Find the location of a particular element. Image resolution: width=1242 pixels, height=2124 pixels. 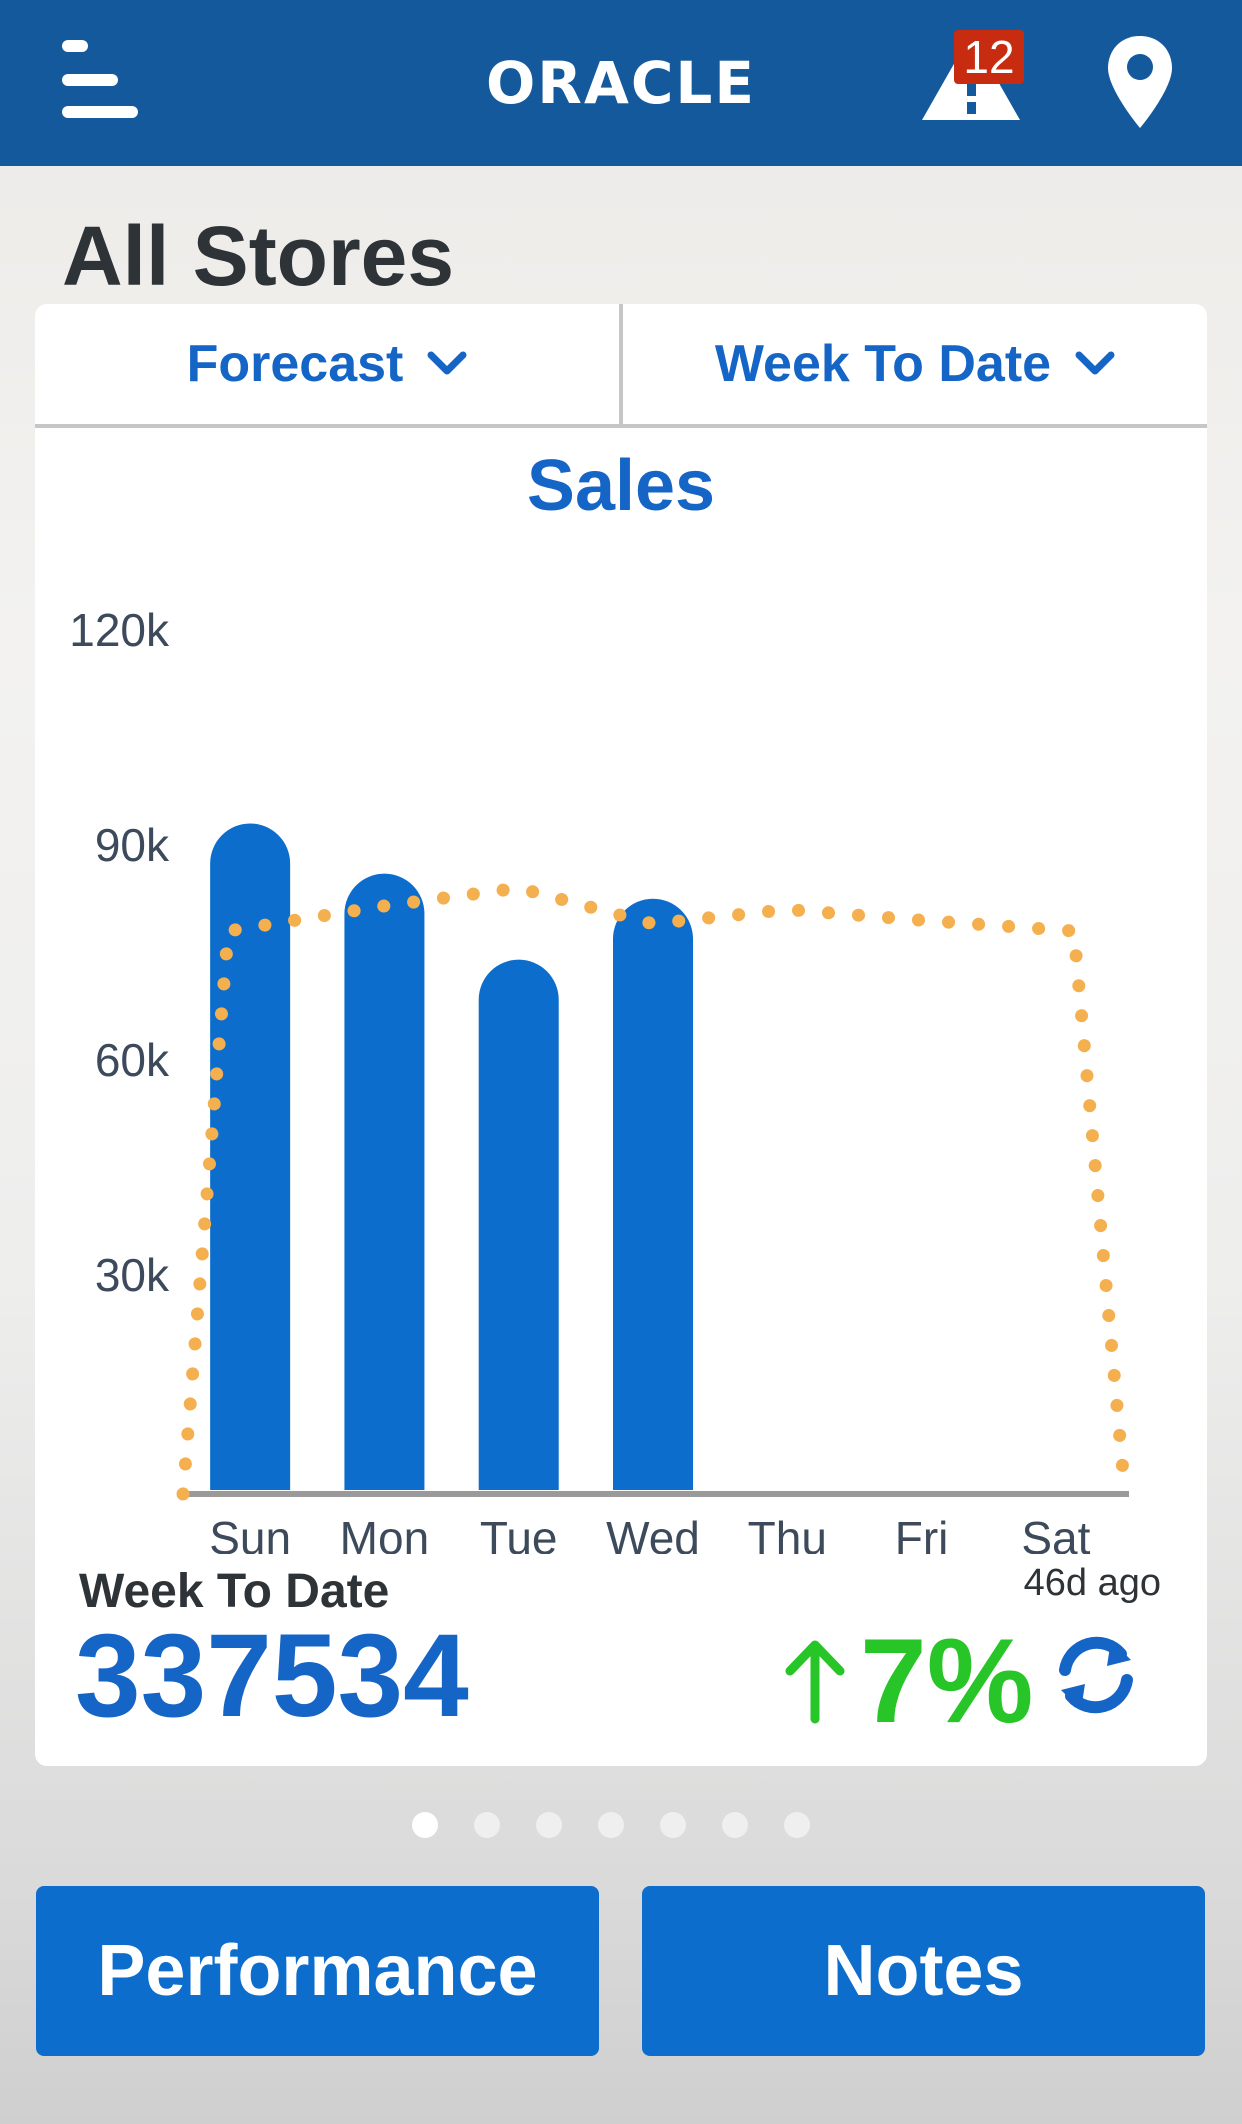

bar-mon is located at coordinates (384, 1181).